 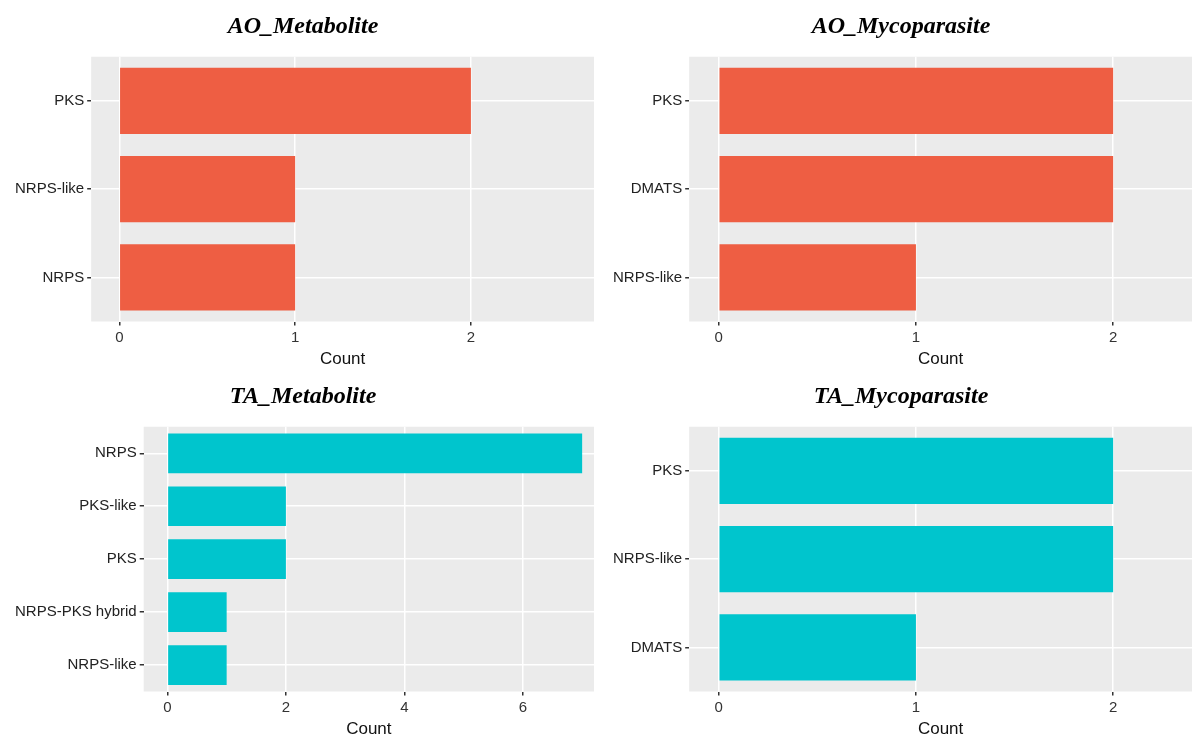 I want to click on chart-title: AO_Metabolite, so click(x=302, y=24).